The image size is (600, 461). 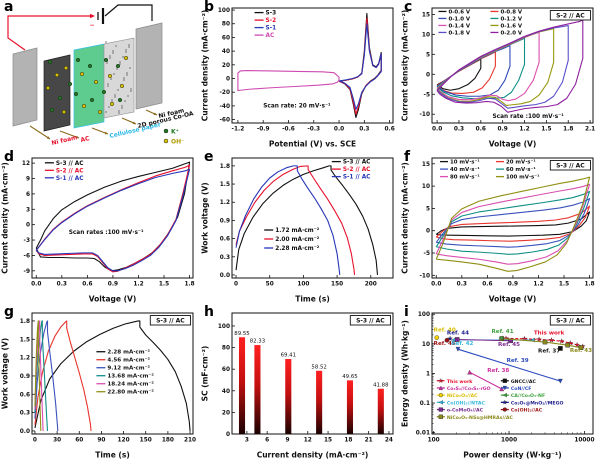 I want to click on svg-text: 0.0, so click(x=436, y=285).